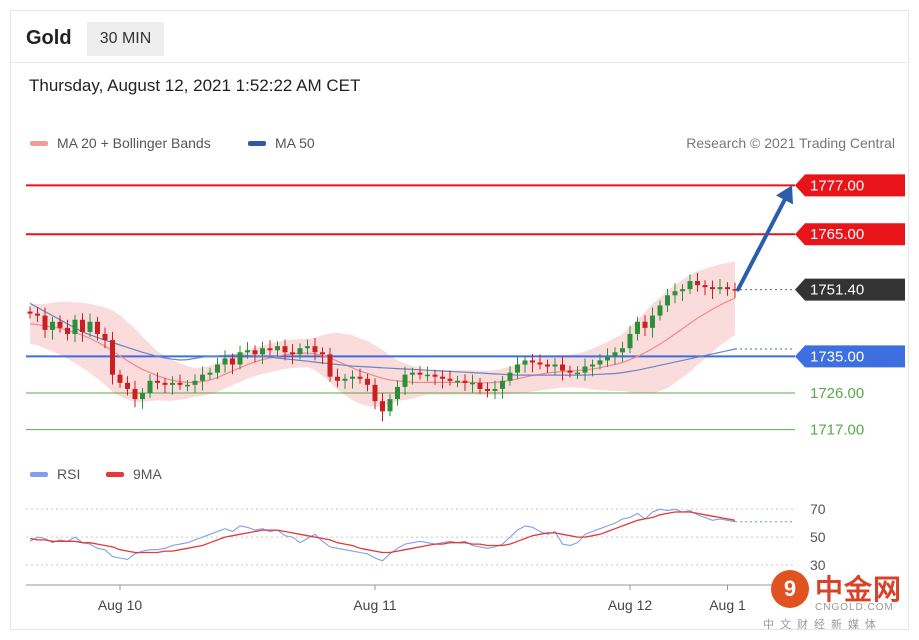 This screenshot has width=919, height=640. What do you see at coordinates (818, 509) in the screenshot?
I see `rsi-tick-70: 70` at bounding box center [818, 509].